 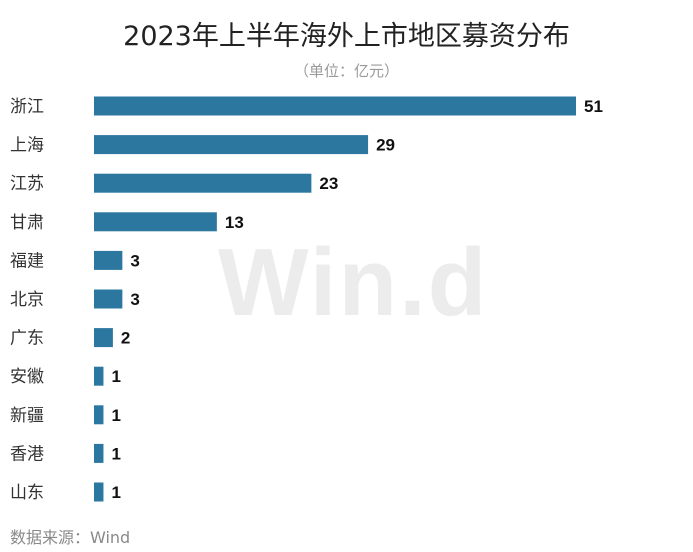 What do you see at coordinates (27, 184) in the screenshot?
I see `category-label: 江苏` at bounding box center [27, 184].